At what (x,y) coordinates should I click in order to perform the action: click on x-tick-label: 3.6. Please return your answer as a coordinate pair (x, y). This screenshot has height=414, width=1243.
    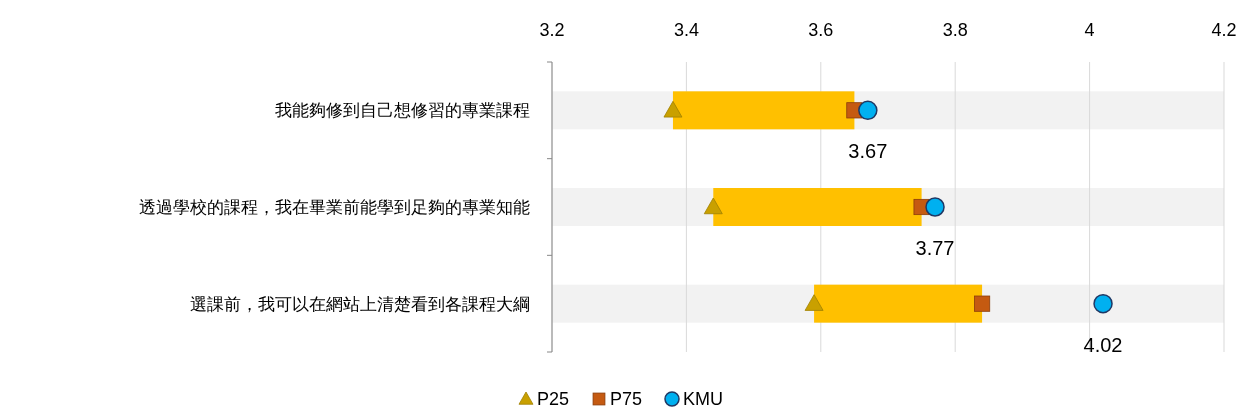
    Looking at the image, I should click on (821, 30).